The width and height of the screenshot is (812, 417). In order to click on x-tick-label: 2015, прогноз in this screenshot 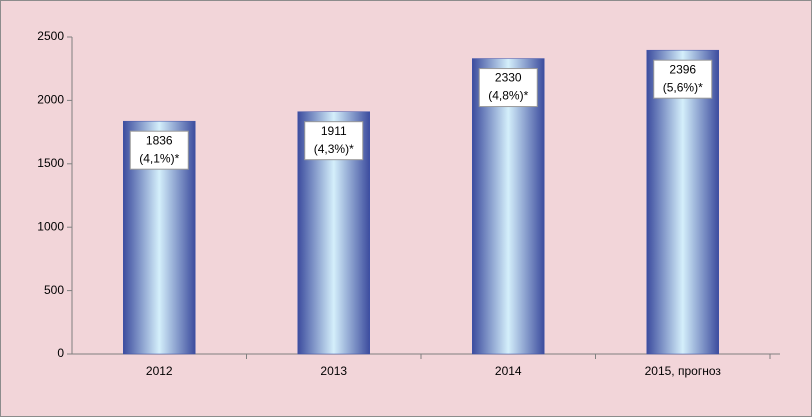, I will do `click(683, 371)`.